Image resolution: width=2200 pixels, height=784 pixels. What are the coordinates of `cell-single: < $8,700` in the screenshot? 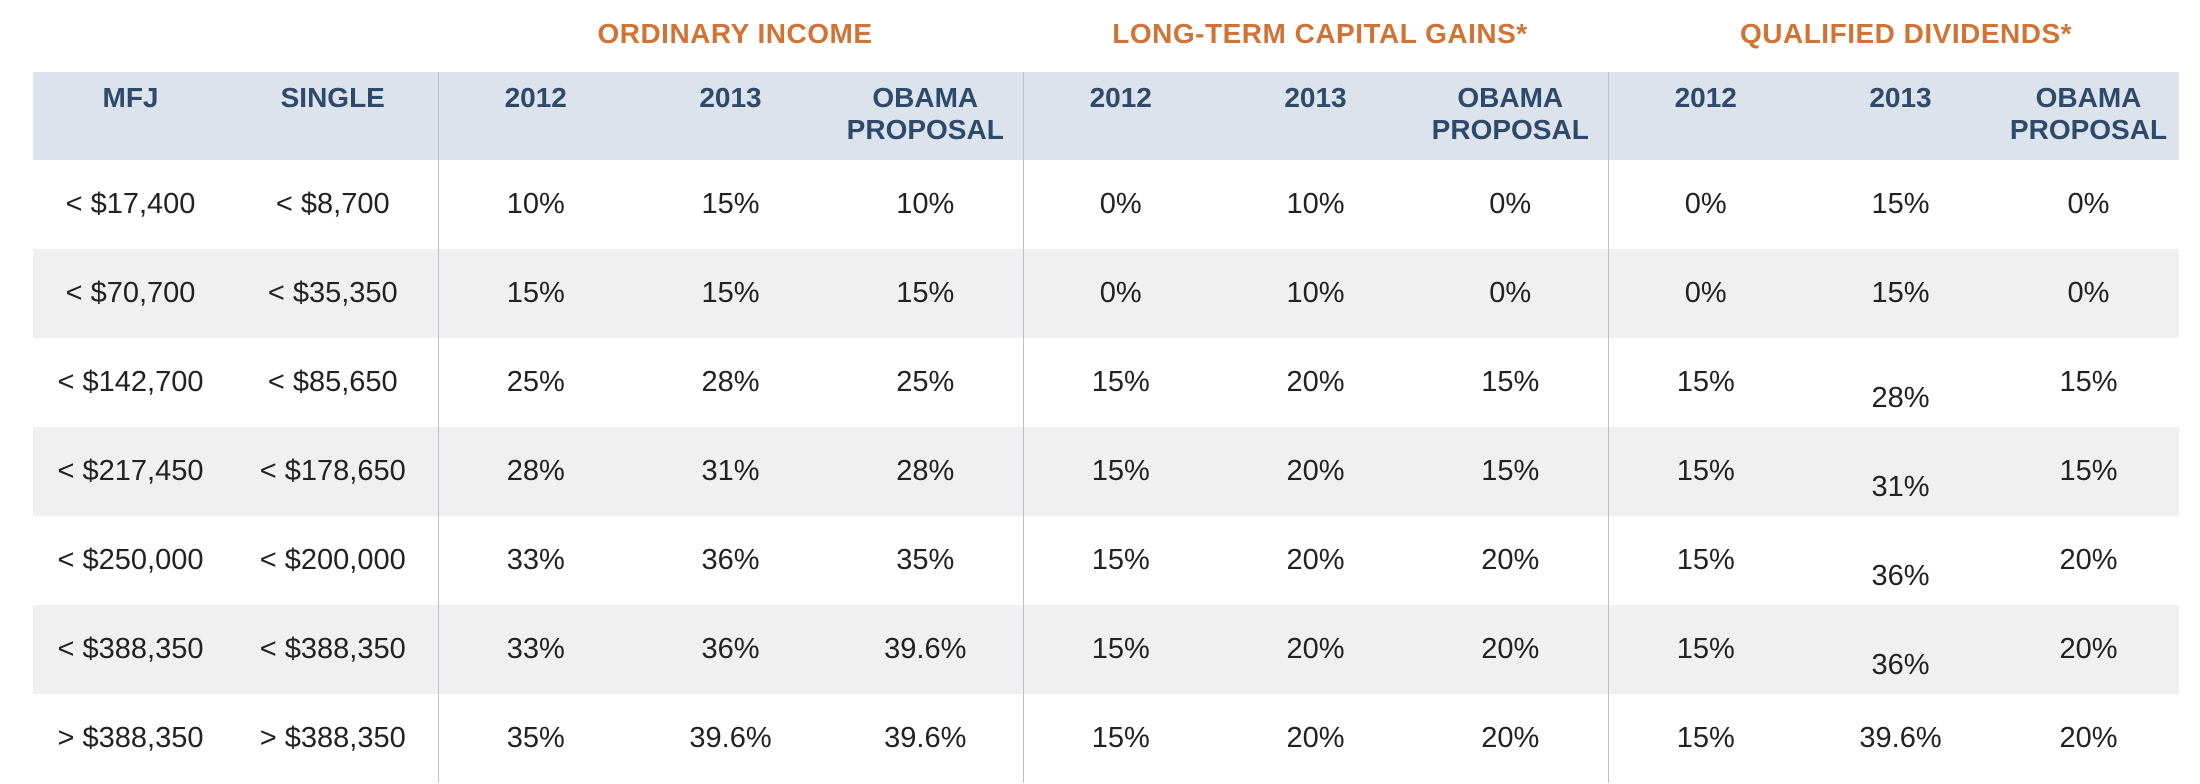 It's located at (332, 204).